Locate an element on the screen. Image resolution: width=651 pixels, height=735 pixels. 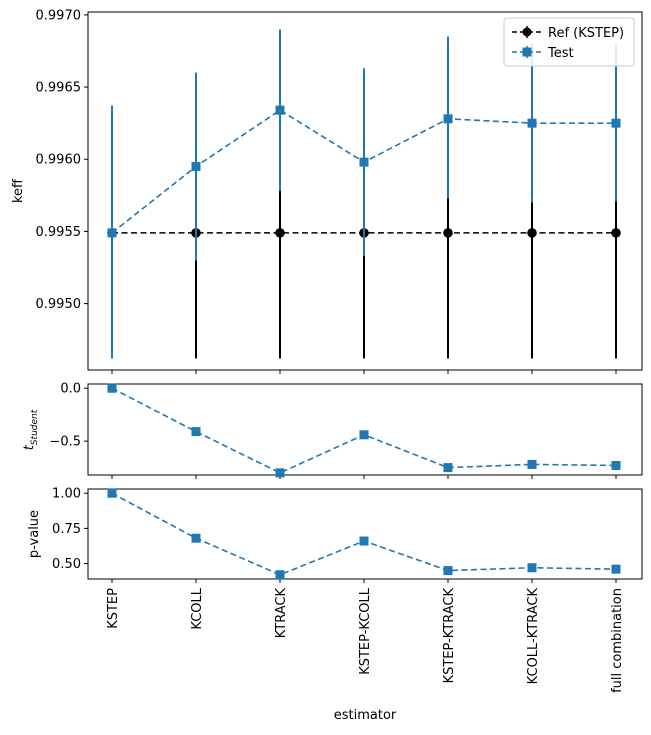
tstudent-ylabel: tStudent is located at coordinates (31, 429).